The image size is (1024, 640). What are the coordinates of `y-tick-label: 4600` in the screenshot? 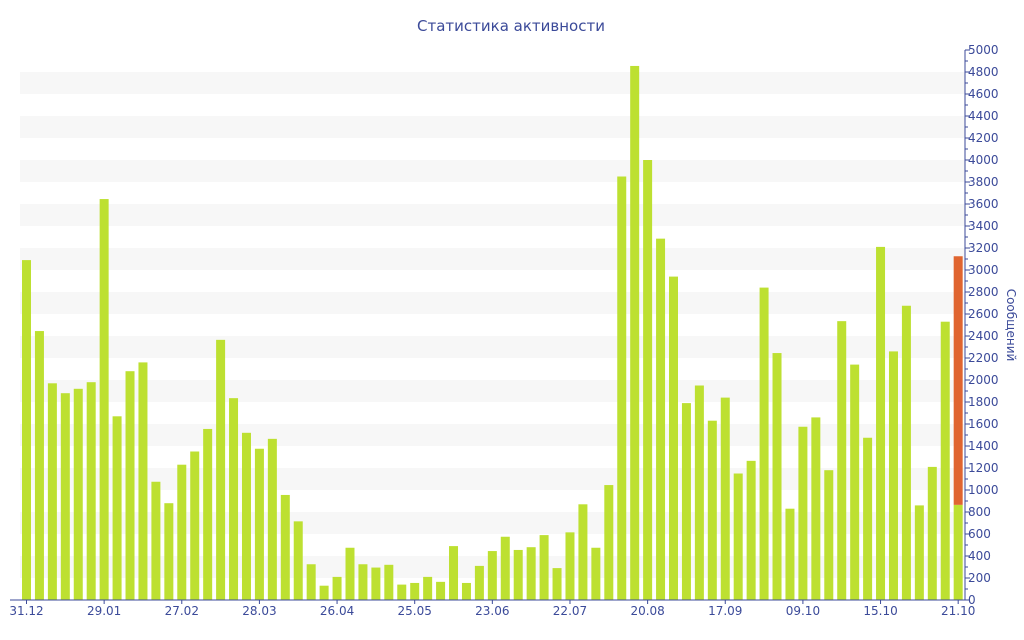 It's located at (983, 94).